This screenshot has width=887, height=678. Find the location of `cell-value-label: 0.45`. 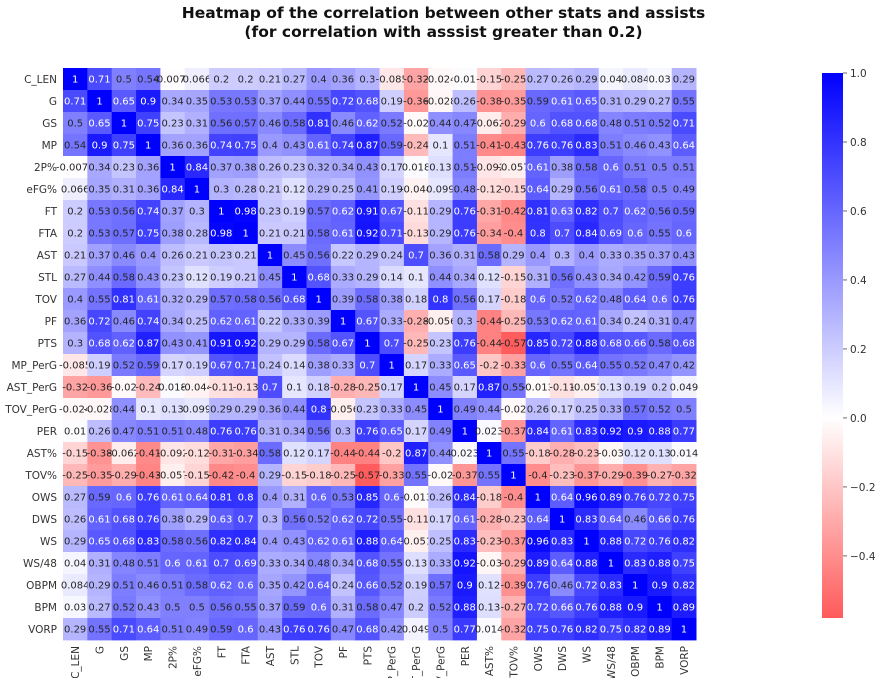

cell-value-label: 0.45 is located at coordinates (440, 388).